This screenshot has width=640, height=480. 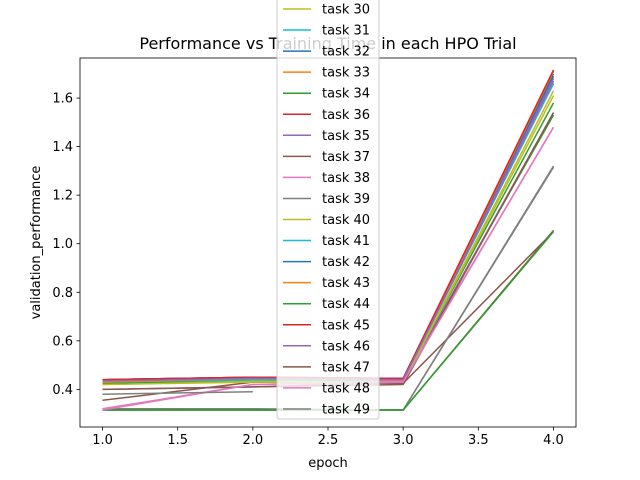 What do you see at coordinates (36, 243) in the screenshot?
I see `y-axis-label: validation_performance` at bounding box center [36, 243].